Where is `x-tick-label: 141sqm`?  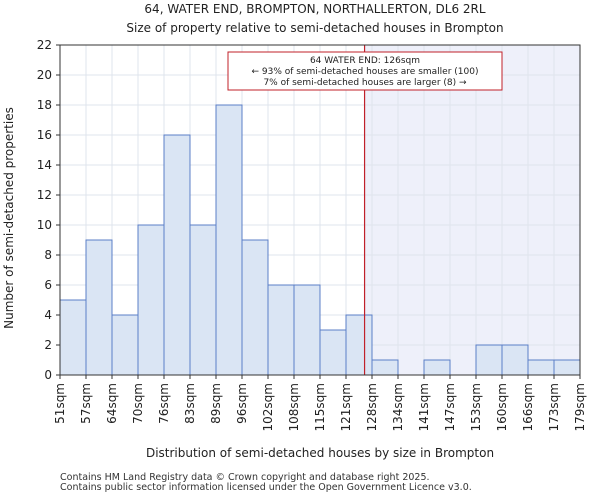 x-tick-label: 141sqm is located at coordinates (424, 407).